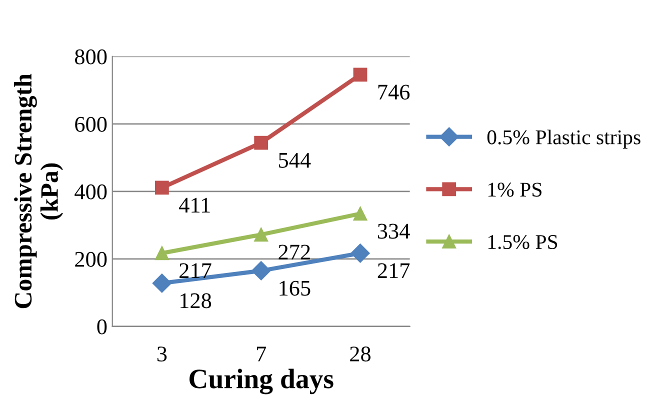 The image size is (661, 403). I want to click on x-axis-title: Curing days, so click(262, 381).